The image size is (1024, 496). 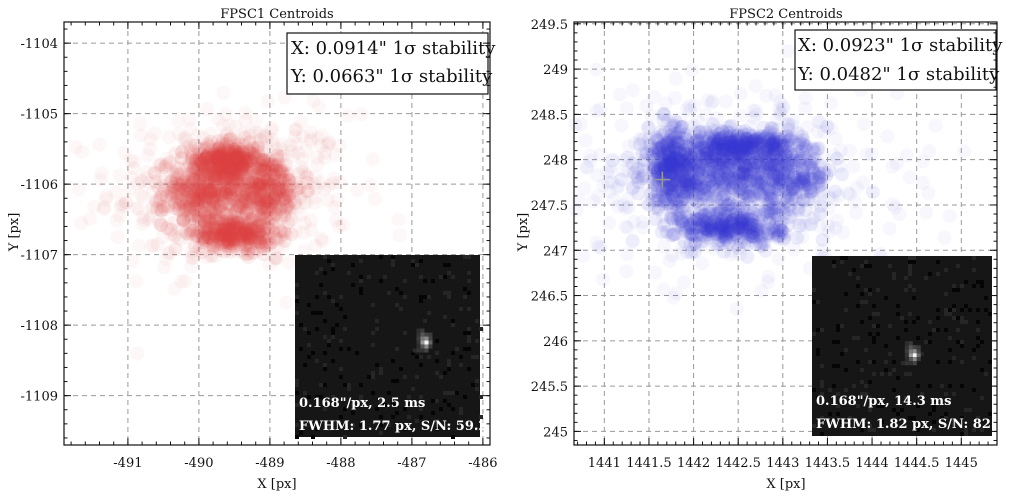 I want to click on fpsc1-star-pixel, so click(x=422, y=334).